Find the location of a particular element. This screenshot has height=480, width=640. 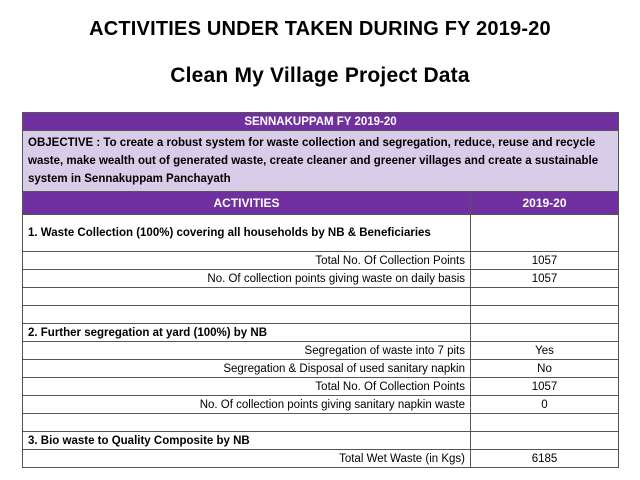

category-row: 3. Bio waste to Quality Composite by NB is located at coordinates (321, 440).